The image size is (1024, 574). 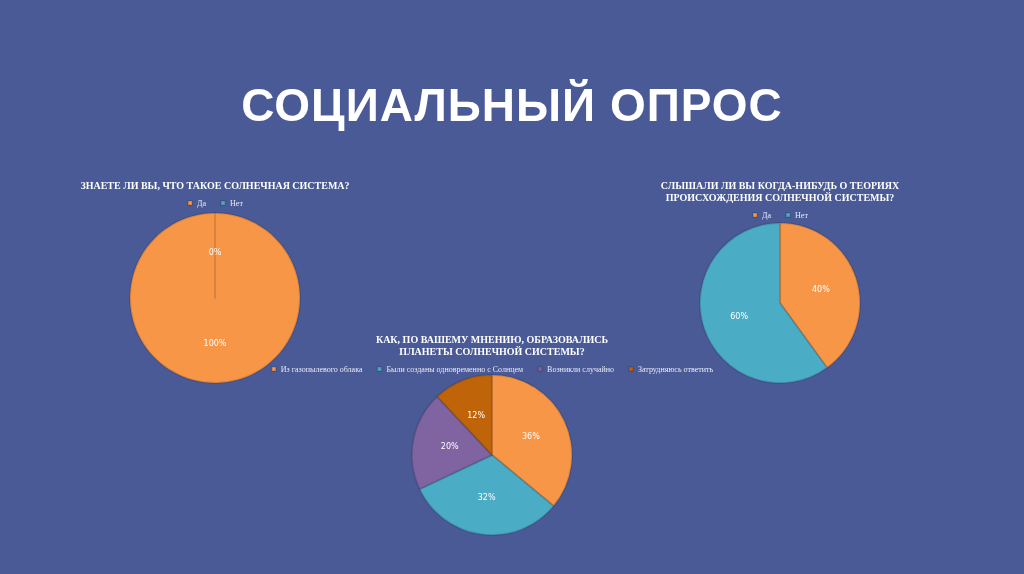 I want to click on legend-label: Были созданы одновременно с Солнцем, so click(x=455, y=369).